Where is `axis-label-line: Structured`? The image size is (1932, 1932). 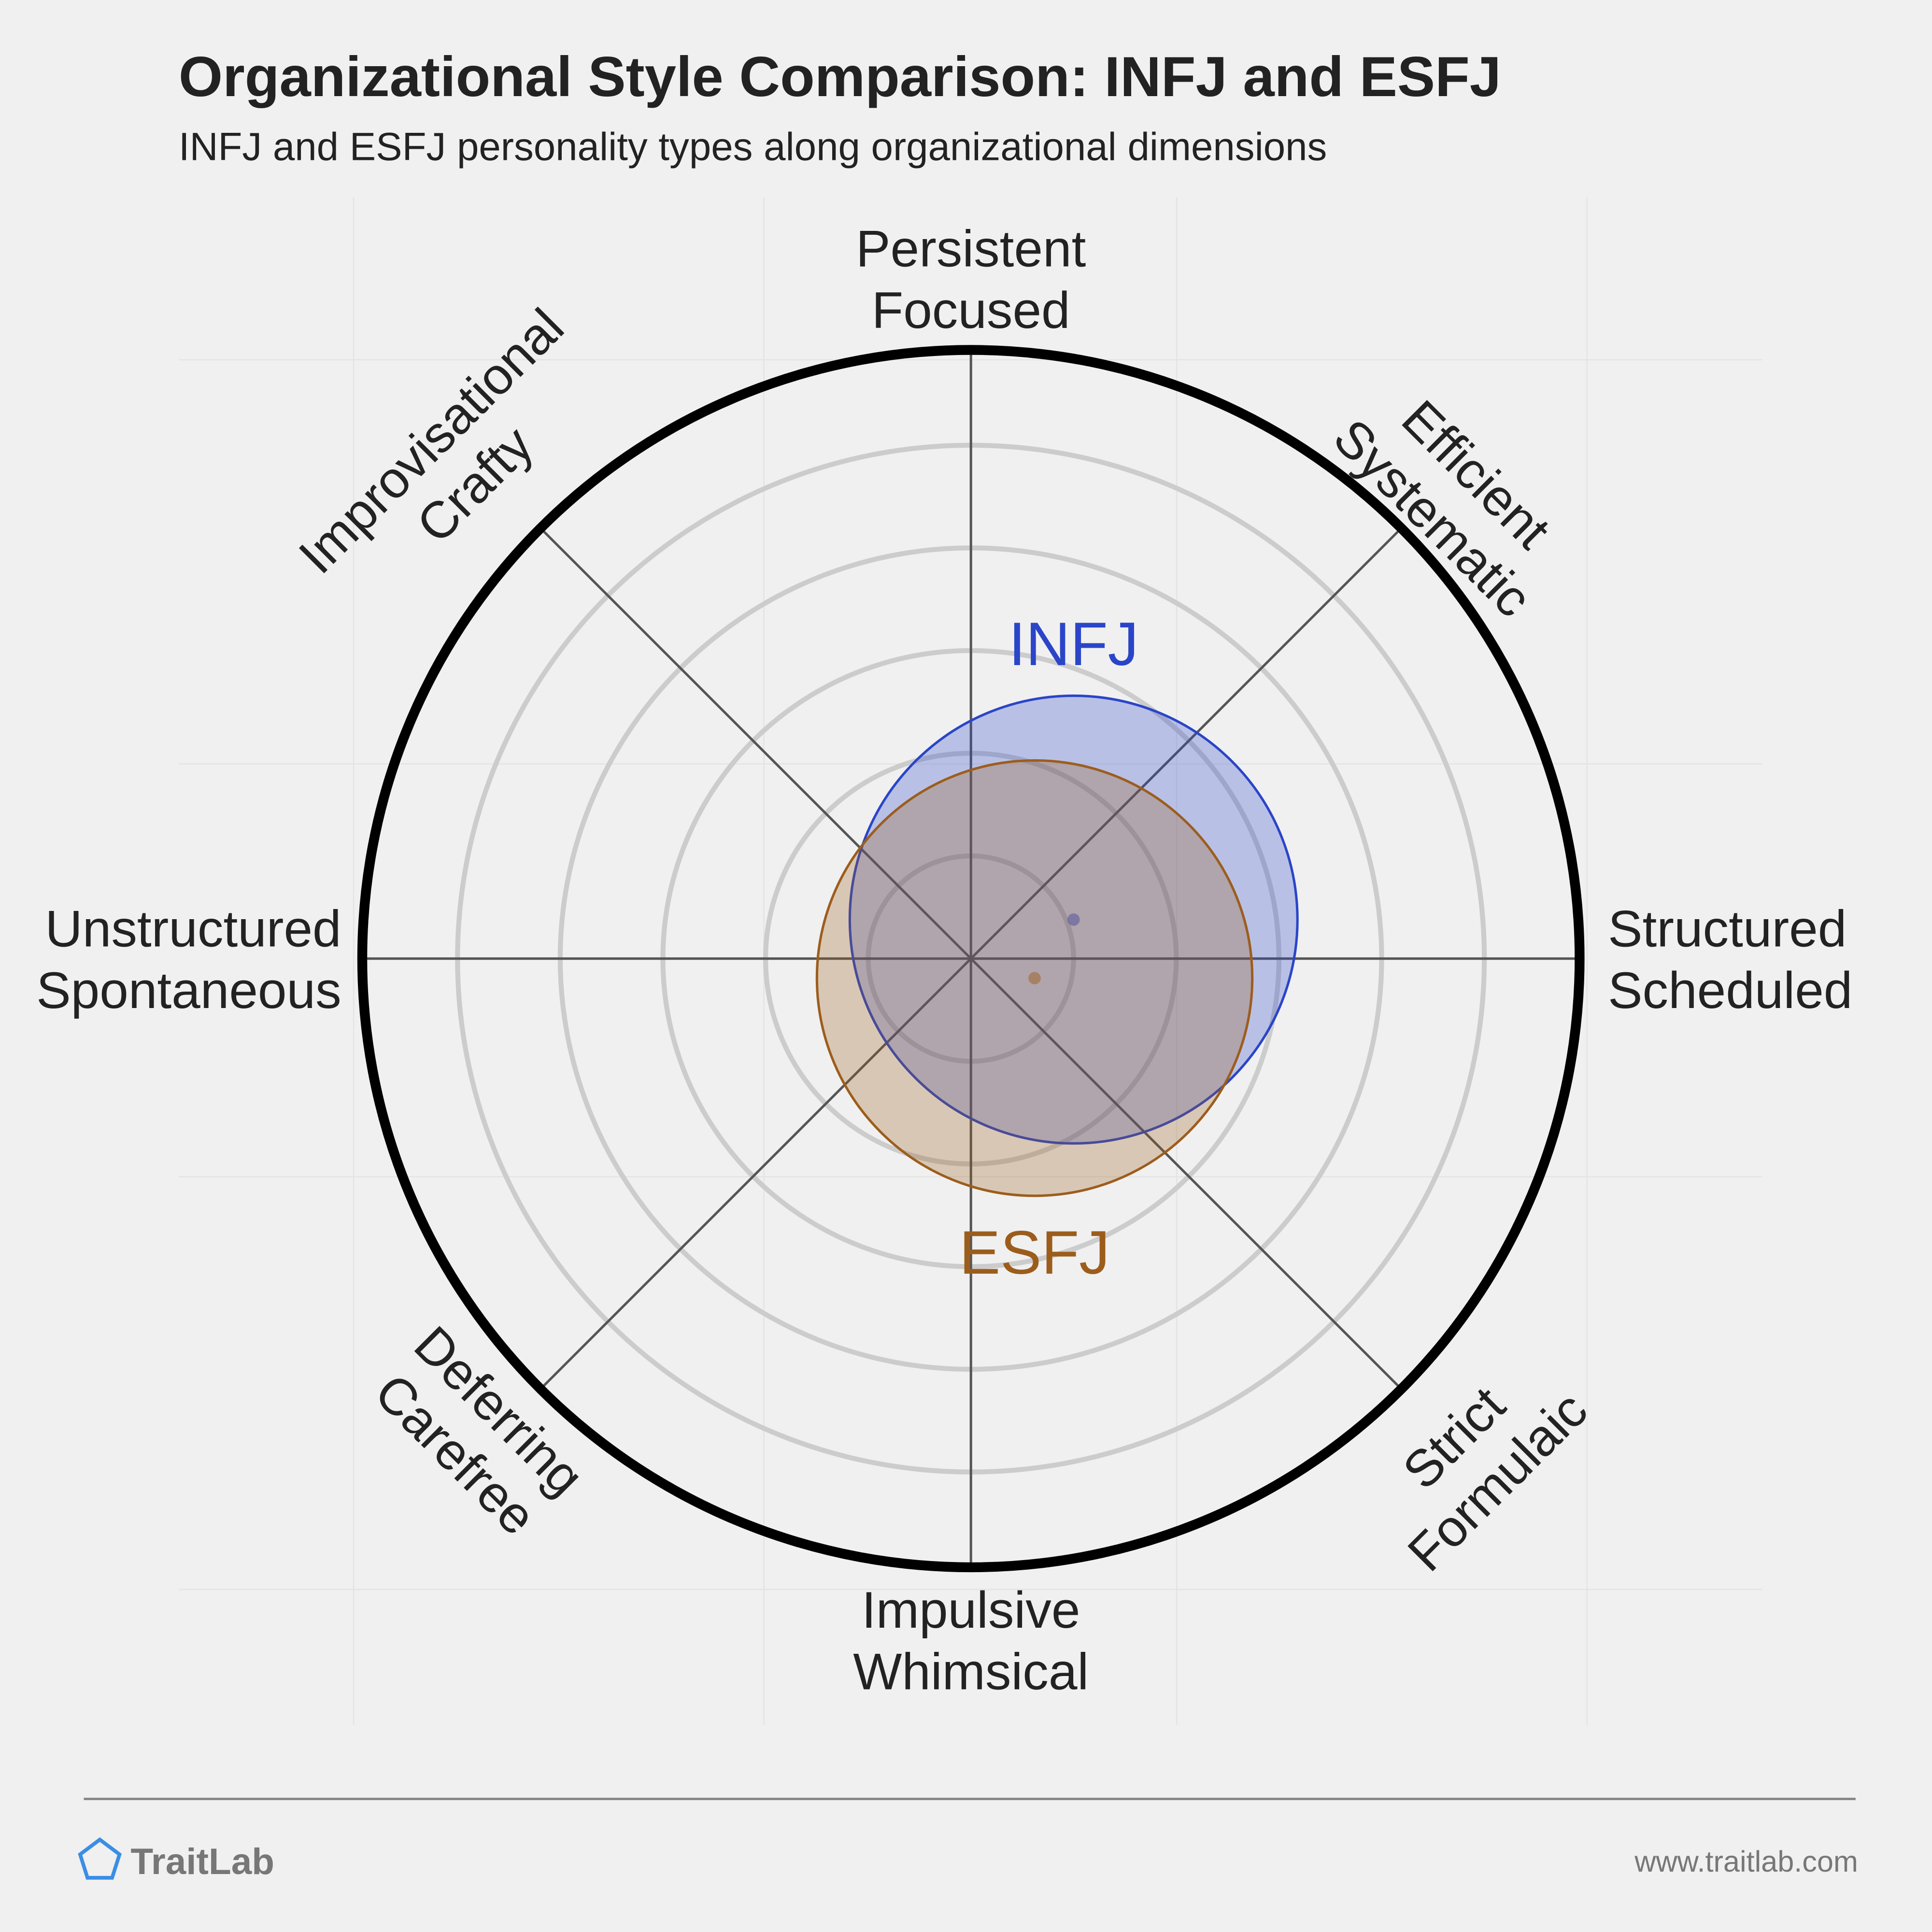
axis-label-line: Structured is located at coordinates (1727, 928).